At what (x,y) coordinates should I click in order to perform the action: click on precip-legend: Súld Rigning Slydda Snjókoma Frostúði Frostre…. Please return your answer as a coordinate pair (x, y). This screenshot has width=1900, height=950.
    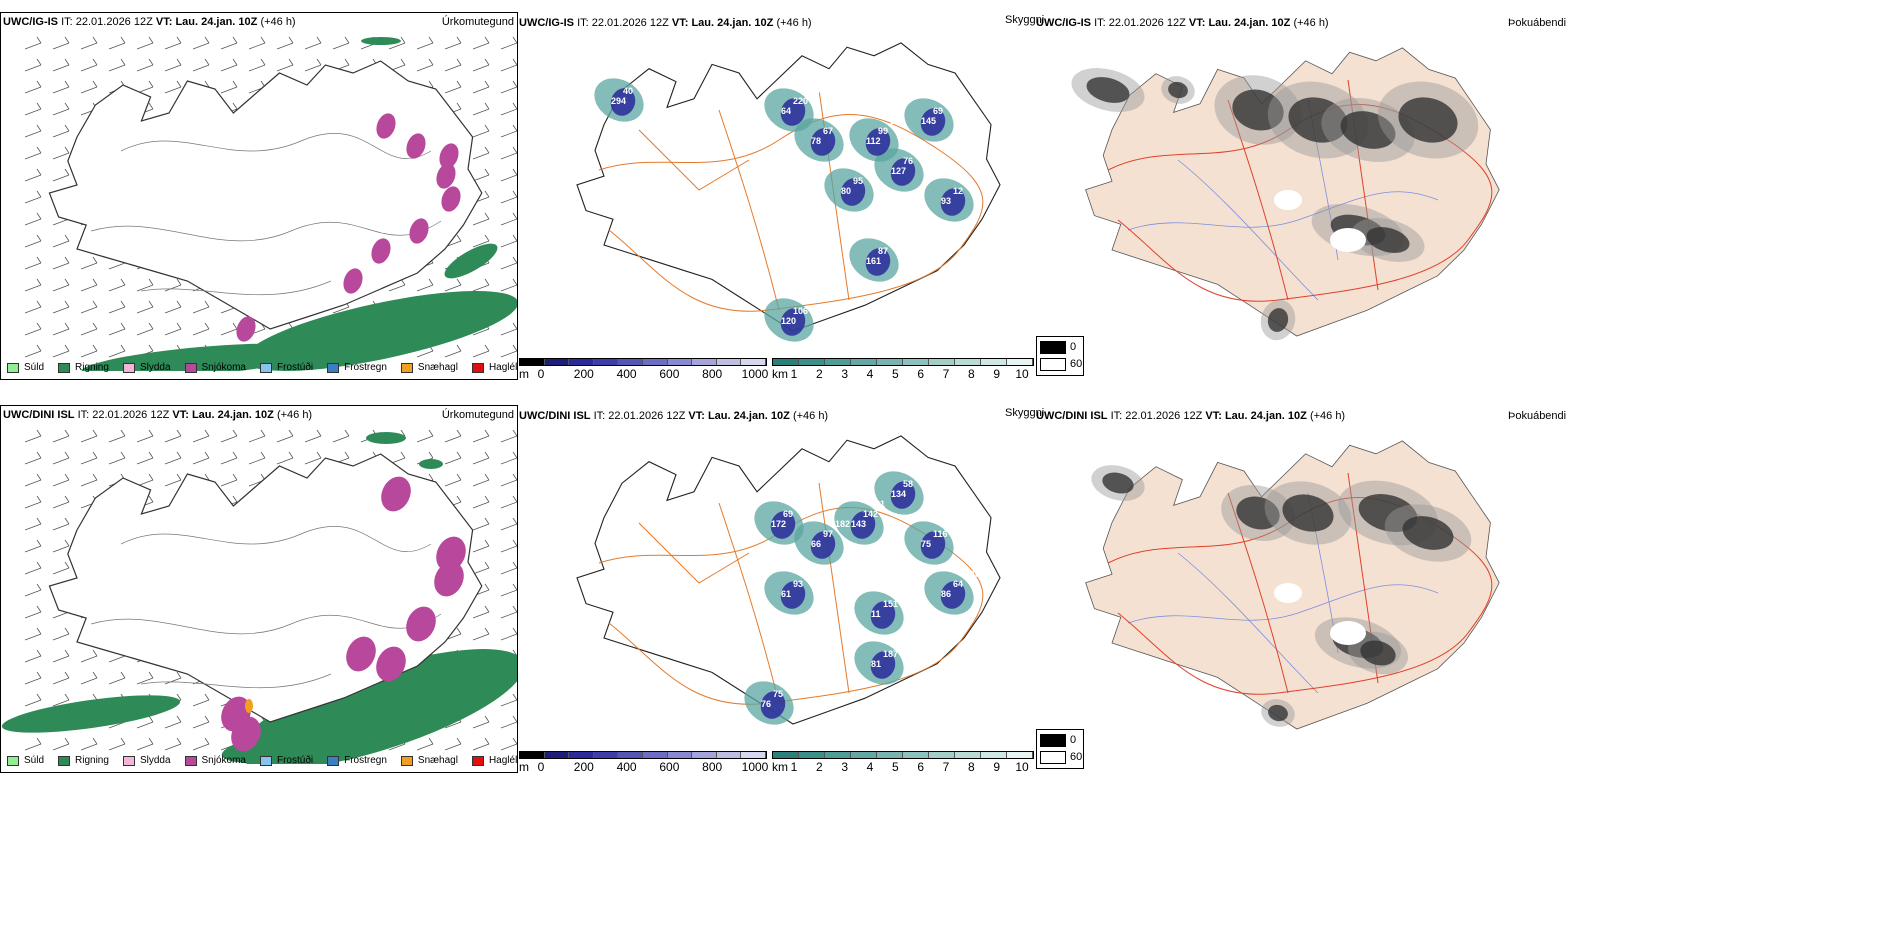
    Looking at the image, I should click on (262, 760).